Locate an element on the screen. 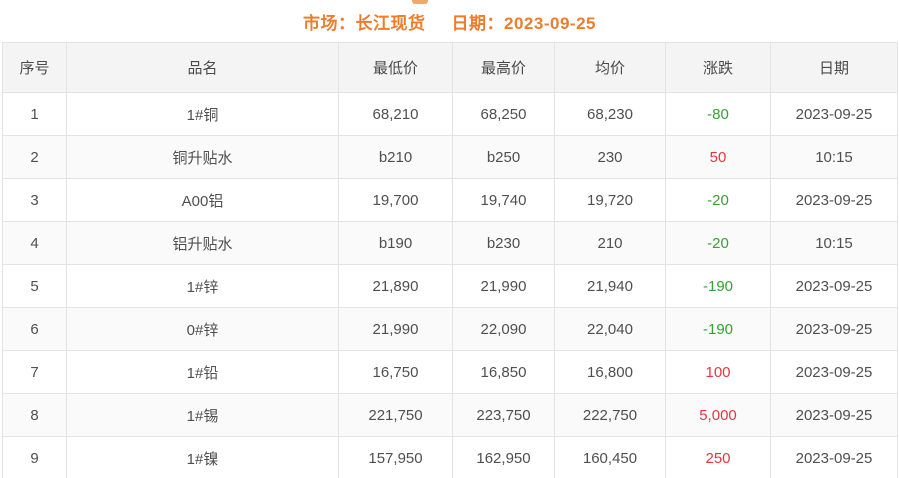 The image size is (899, 478). cell-low-price: b190 is located at coordinates (395, 243).